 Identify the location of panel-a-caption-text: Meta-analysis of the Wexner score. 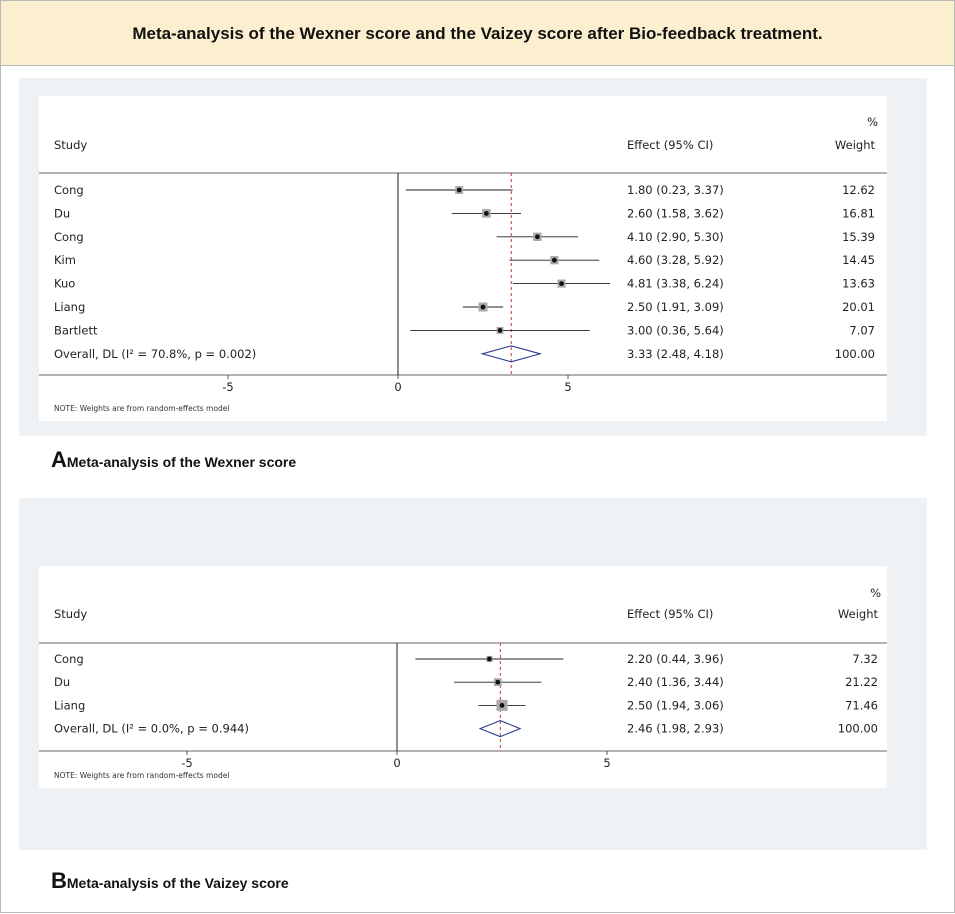
(181, 462).